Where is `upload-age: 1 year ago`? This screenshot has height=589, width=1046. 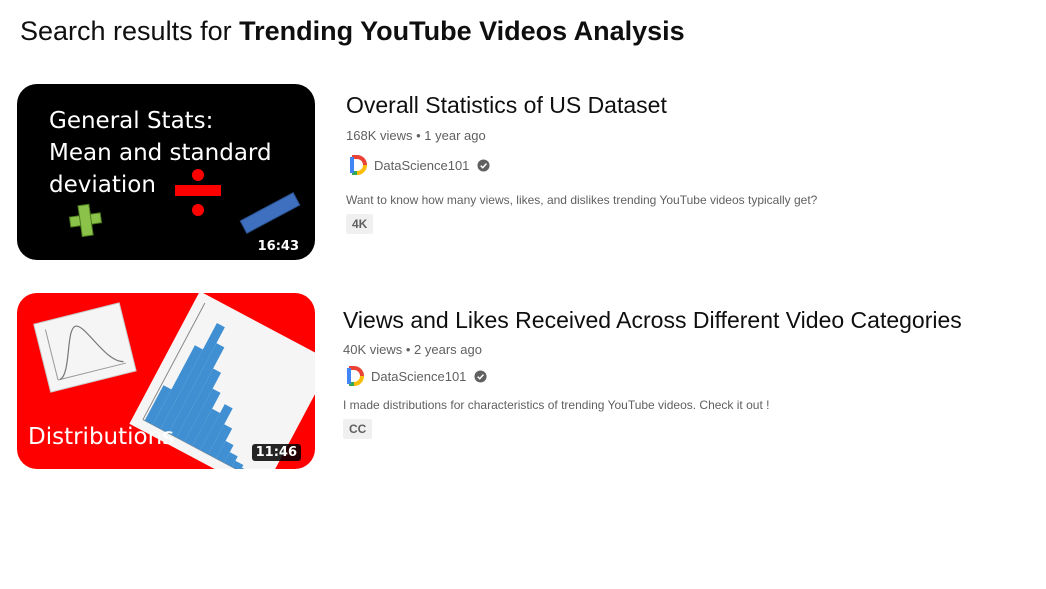
upload-age: 1 year ago is located at coordinates (455, 135).